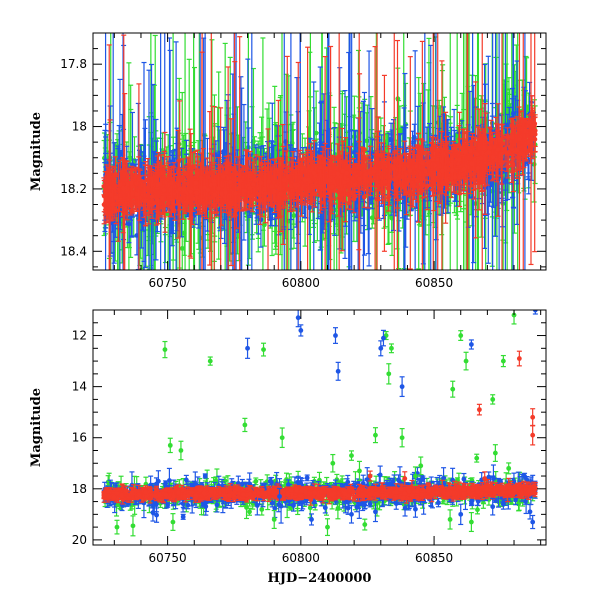 The width and height of the screenshot is (600, 600). I want to click on top-green-point, so click(182, 180).